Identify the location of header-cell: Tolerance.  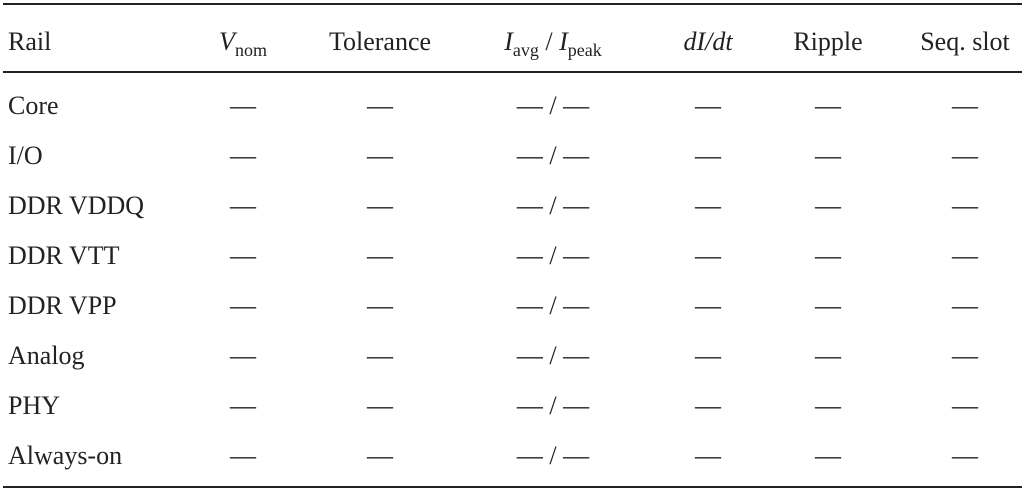
(380, 42).